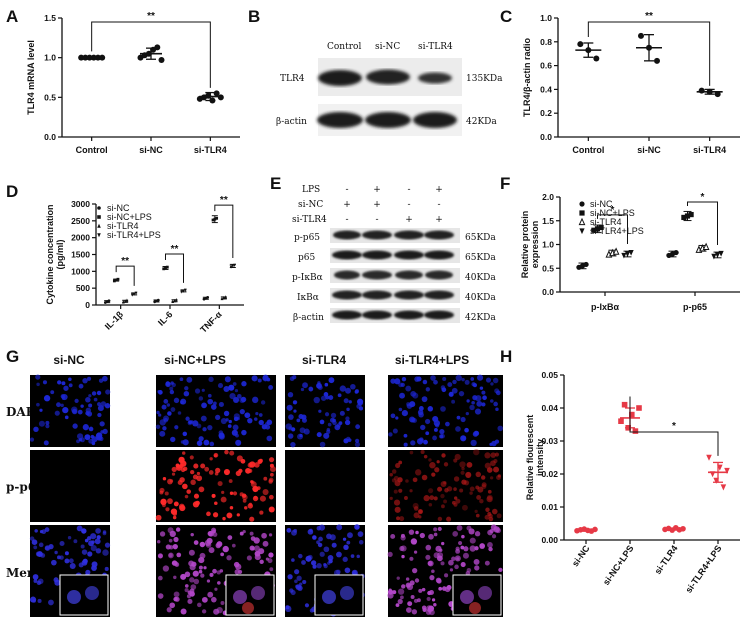 The height and width of the screenshot is (626, 746). What do you see at coordinates (70, 486) in the screenshot?
I see `micro-tile-bg` at bounding box center [70, 486].